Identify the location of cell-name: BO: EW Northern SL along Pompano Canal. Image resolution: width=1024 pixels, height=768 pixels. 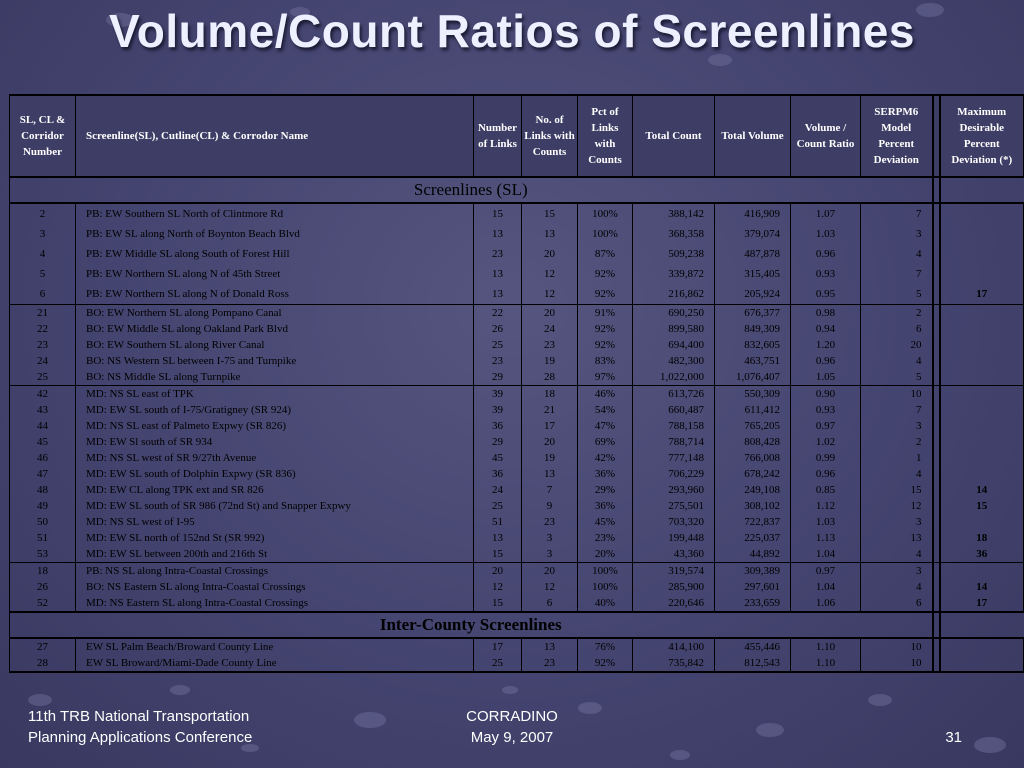
(274, 312).